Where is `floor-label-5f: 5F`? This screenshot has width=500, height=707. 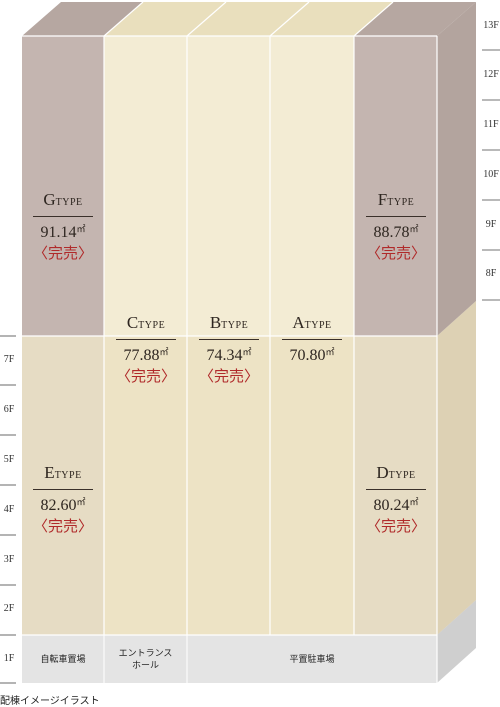
floor-label-5f: 5F is located at coordinates (9, 459).